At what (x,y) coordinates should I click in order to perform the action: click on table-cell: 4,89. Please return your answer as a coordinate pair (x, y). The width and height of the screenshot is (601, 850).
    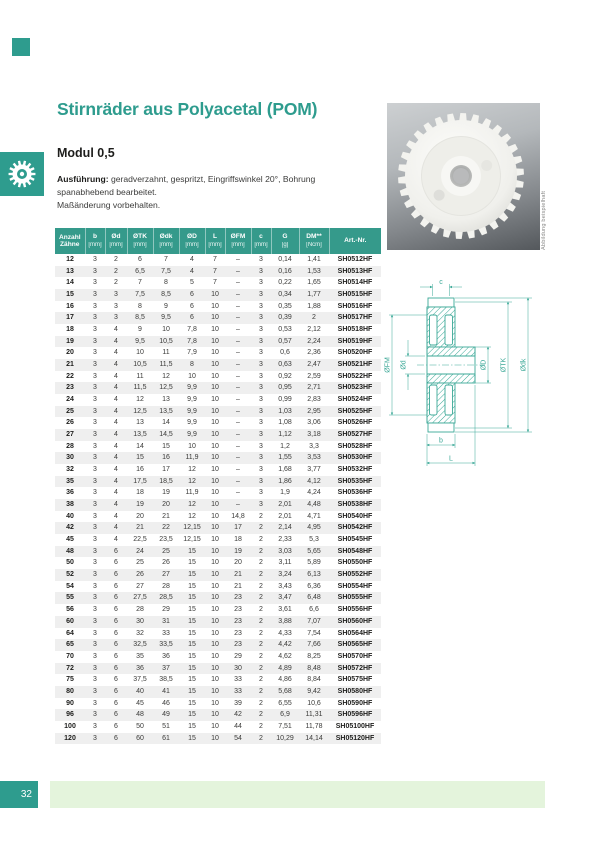
    Looking at the image, I should click on (285, 668).